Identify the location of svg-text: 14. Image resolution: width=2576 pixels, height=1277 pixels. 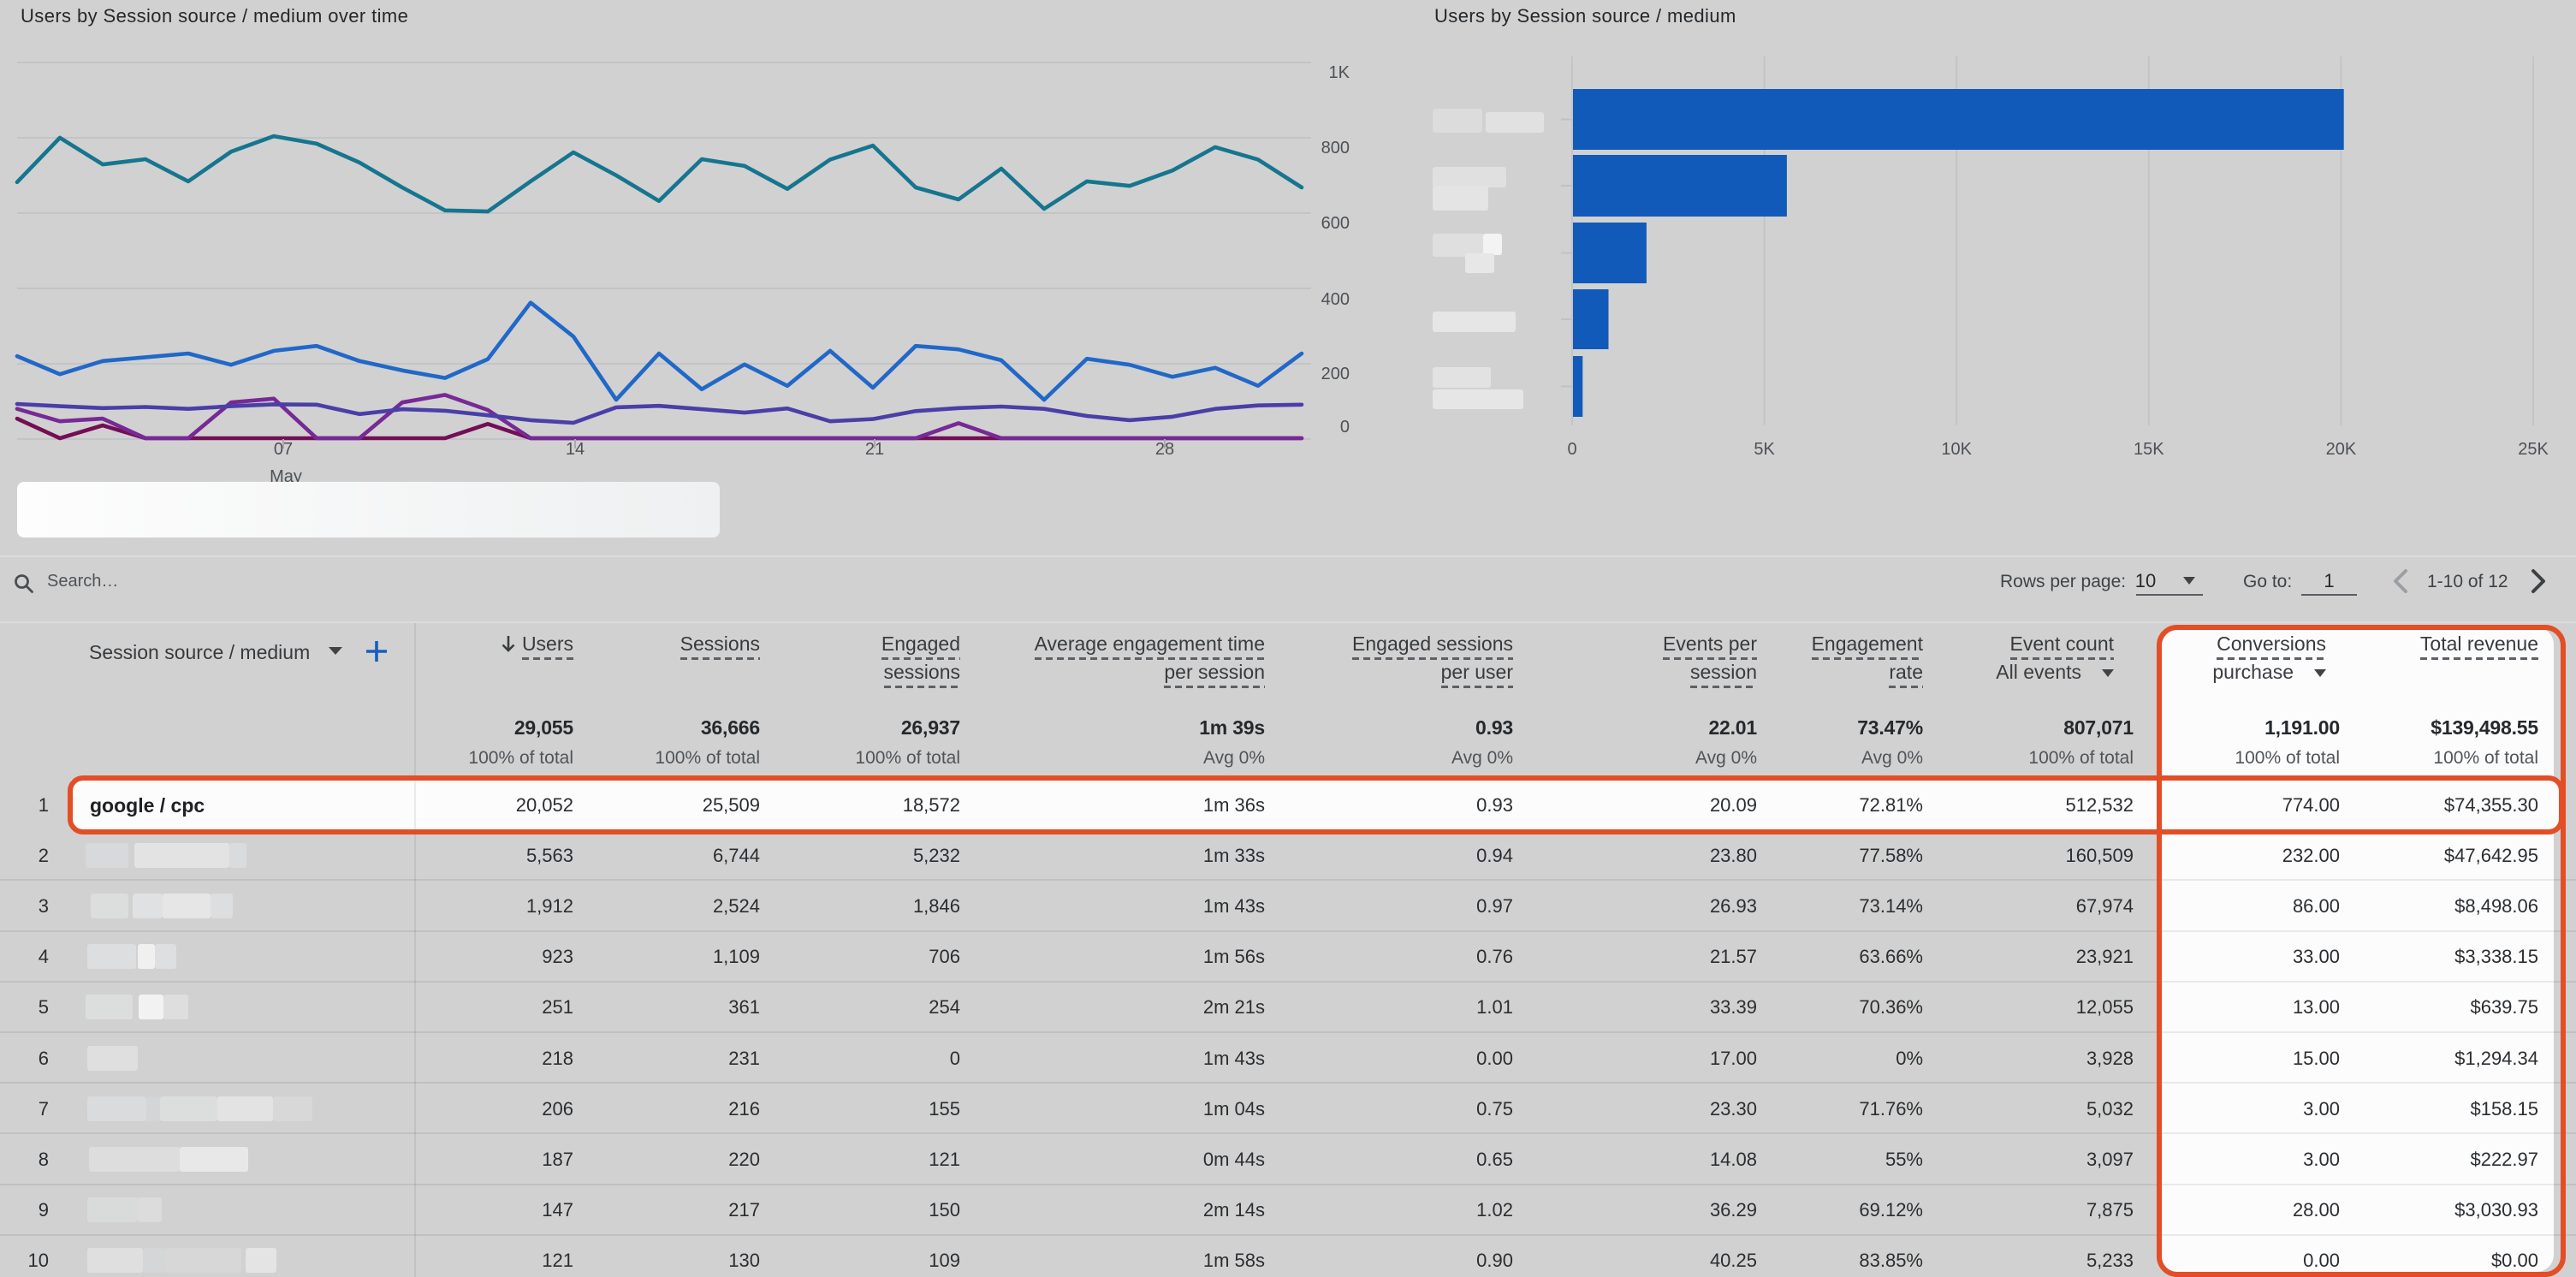
(575, 449).